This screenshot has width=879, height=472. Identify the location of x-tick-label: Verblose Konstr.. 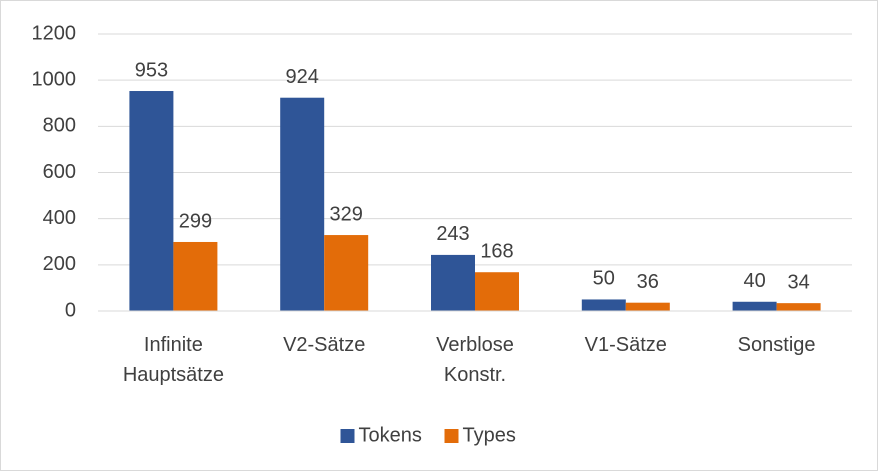
(475, 360).